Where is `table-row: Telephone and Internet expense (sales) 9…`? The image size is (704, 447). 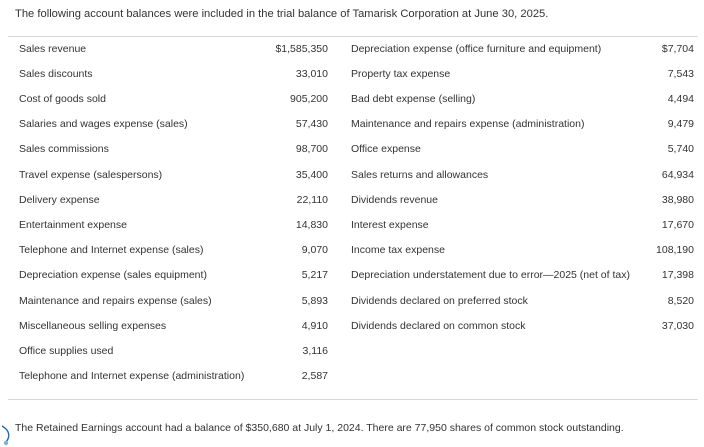
table-row: Telephone and Internet expense (sales) 9… is located at coordinates (353, 250).